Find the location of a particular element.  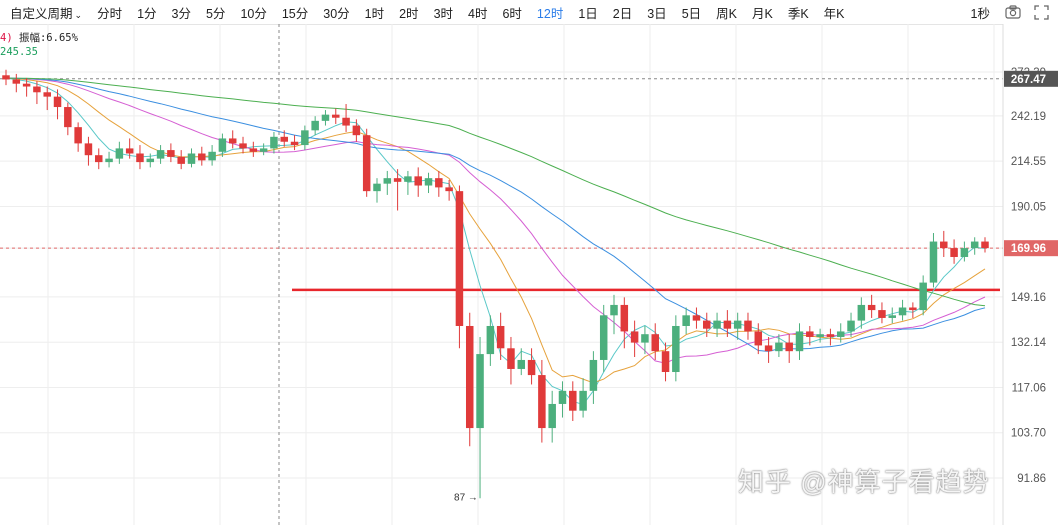

tf-10m: 10分 is located at coordinates (253, 13).